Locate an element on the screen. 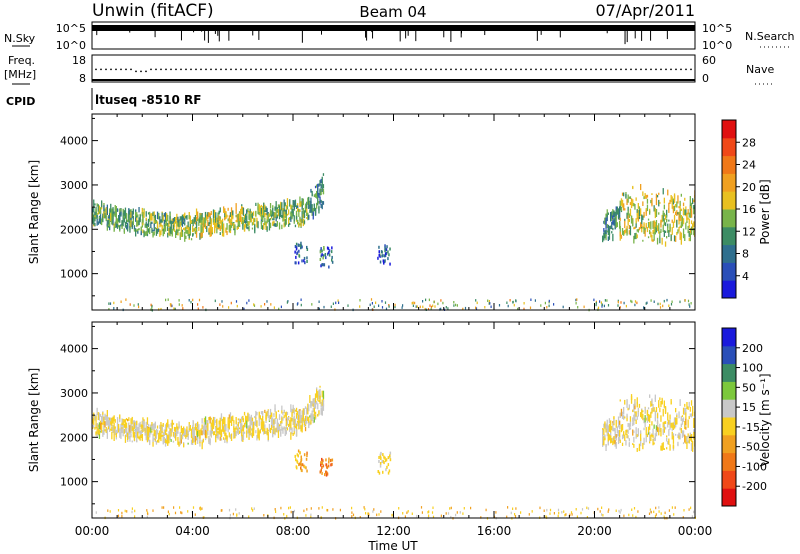  velocity-ytick-label: 4000 is located at coordinates (74, 349).